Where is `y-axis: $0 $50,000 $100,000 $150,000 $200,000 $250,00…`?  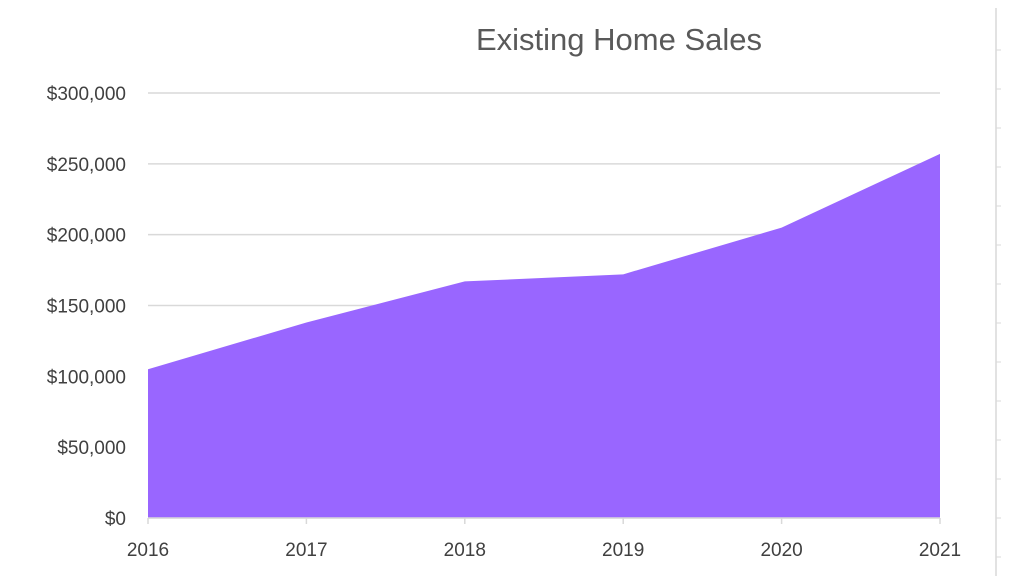 y-axis: $0 $50,000 $100,000 $150,000 $200,000 $250,00… is located at coordinates (86, 307).